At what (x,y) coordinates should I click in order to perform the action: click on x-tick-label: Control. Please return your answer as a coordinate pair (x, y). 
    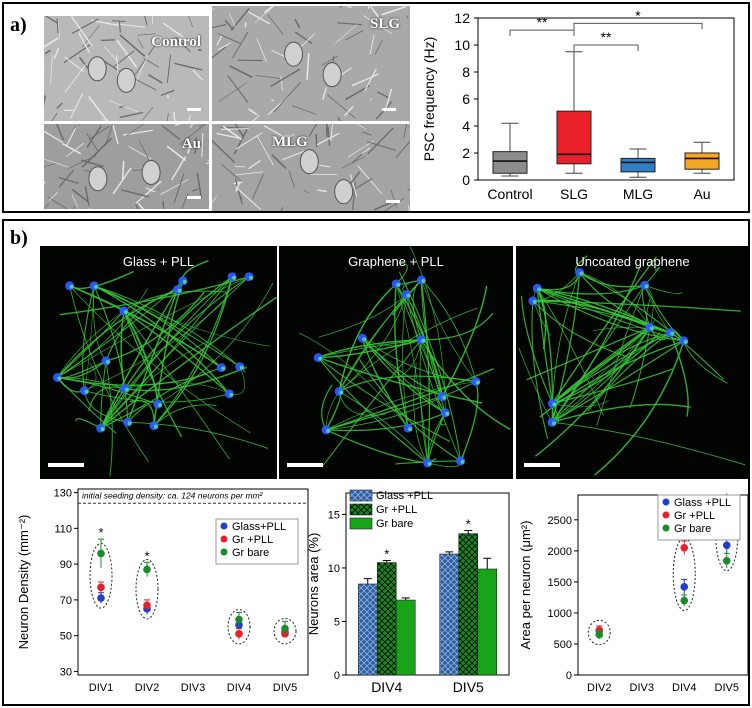
    Looking at the image, I should click on (509, 194).